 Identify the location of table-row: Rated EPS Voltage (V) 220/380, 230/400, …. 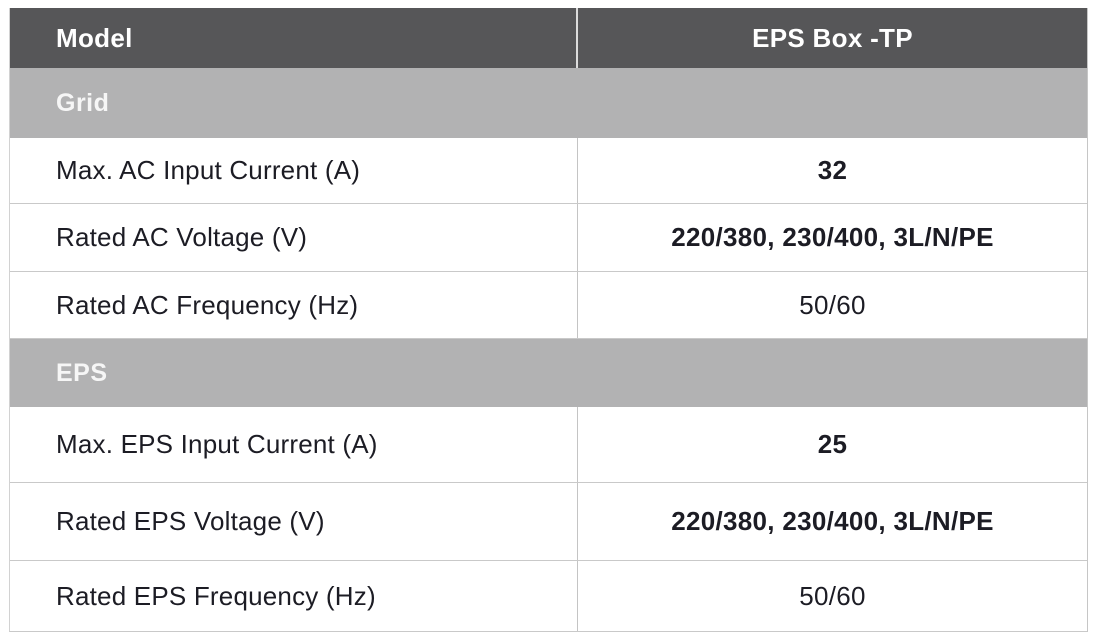
(548, 522).